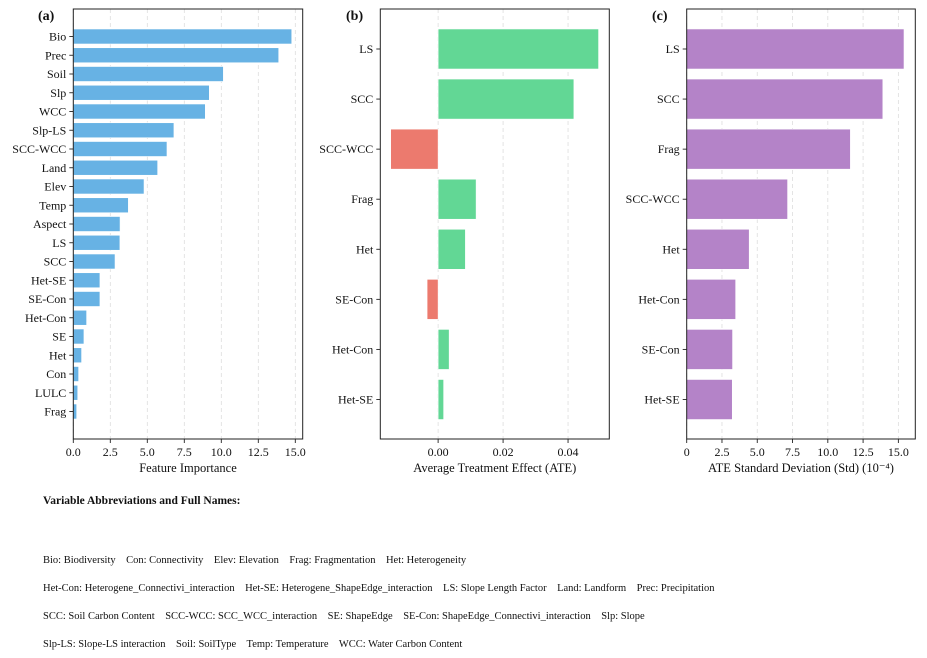  Describe the element at coordinates (49, 130) in the screenshot. I see `y-tick-label: Slp-LS` at that location.